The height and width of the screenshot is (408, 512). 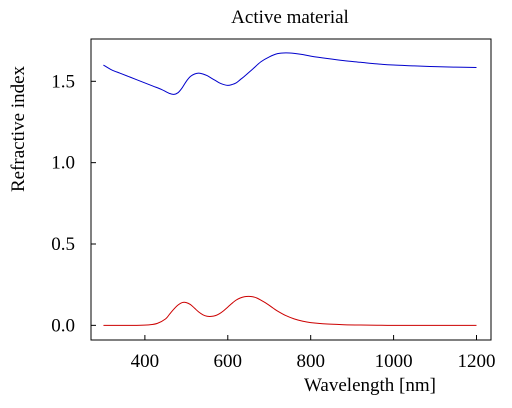 What do you see at coordinates (290, 73) in the screenshot?
I see `series-0-line` at bounding box center [290, 73].